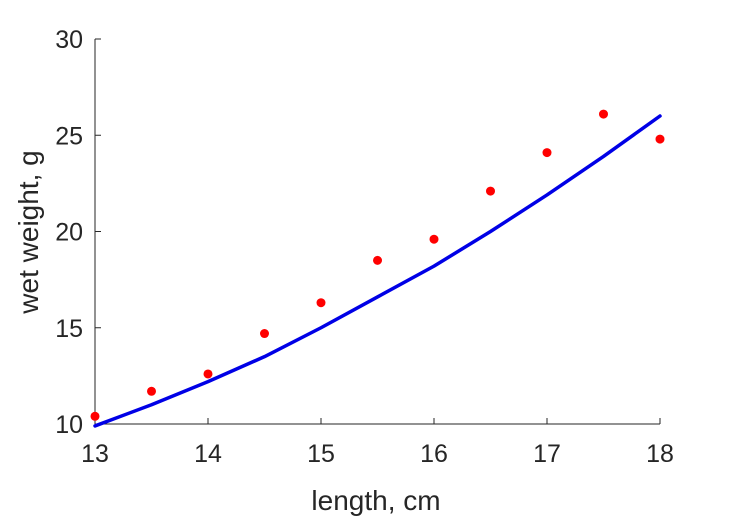 The width and height of the screenshot is (729, 521). Describe the element at coordinates (69, 136) in the screenshot. I see `y-tick-label: 25` at that location.